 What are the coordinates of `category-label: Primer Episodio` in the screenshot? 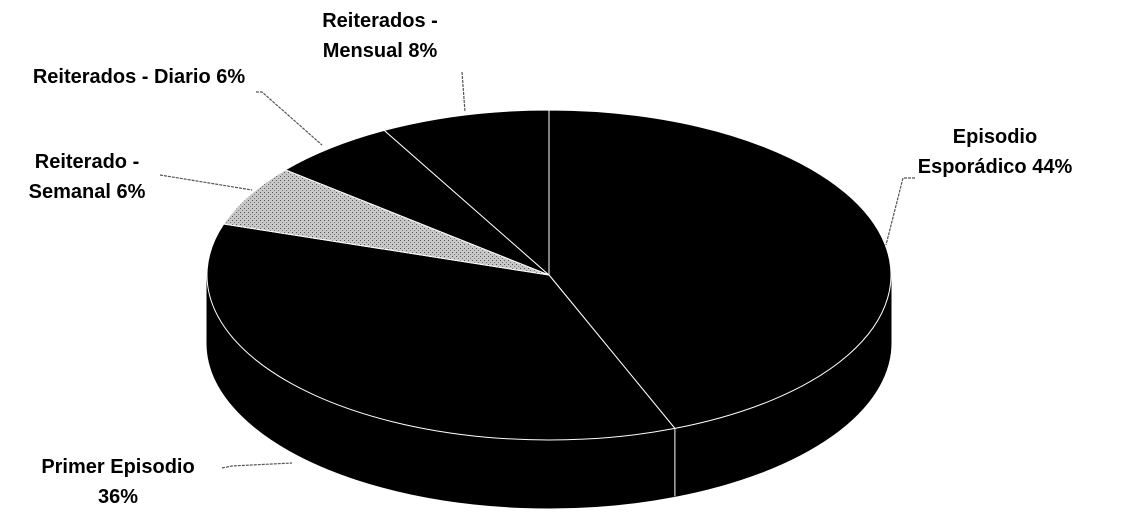 It's located at (118, 467).